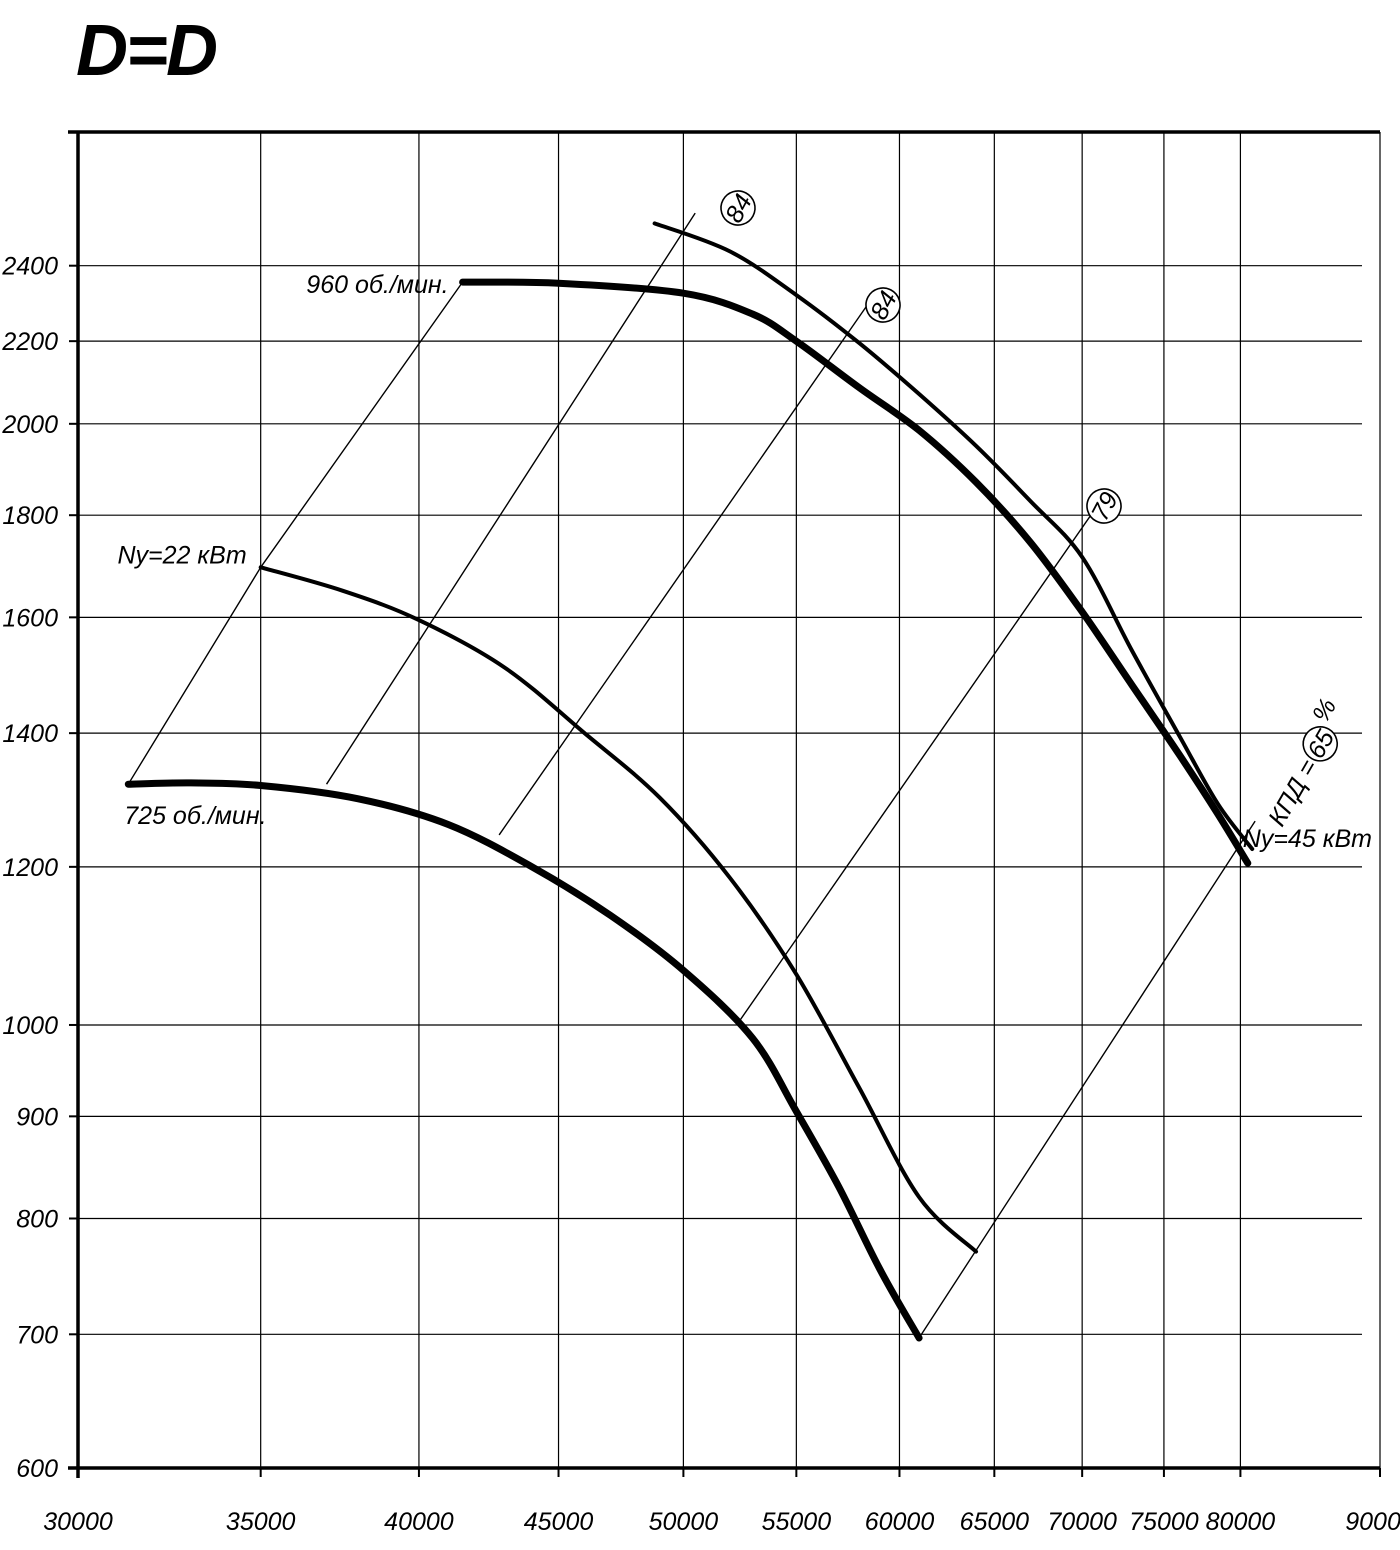  What do you see at coordinates (559, 1522) in the screenshot?
I see `x-tick-label: 45000` at bounding box center [559, 1522].